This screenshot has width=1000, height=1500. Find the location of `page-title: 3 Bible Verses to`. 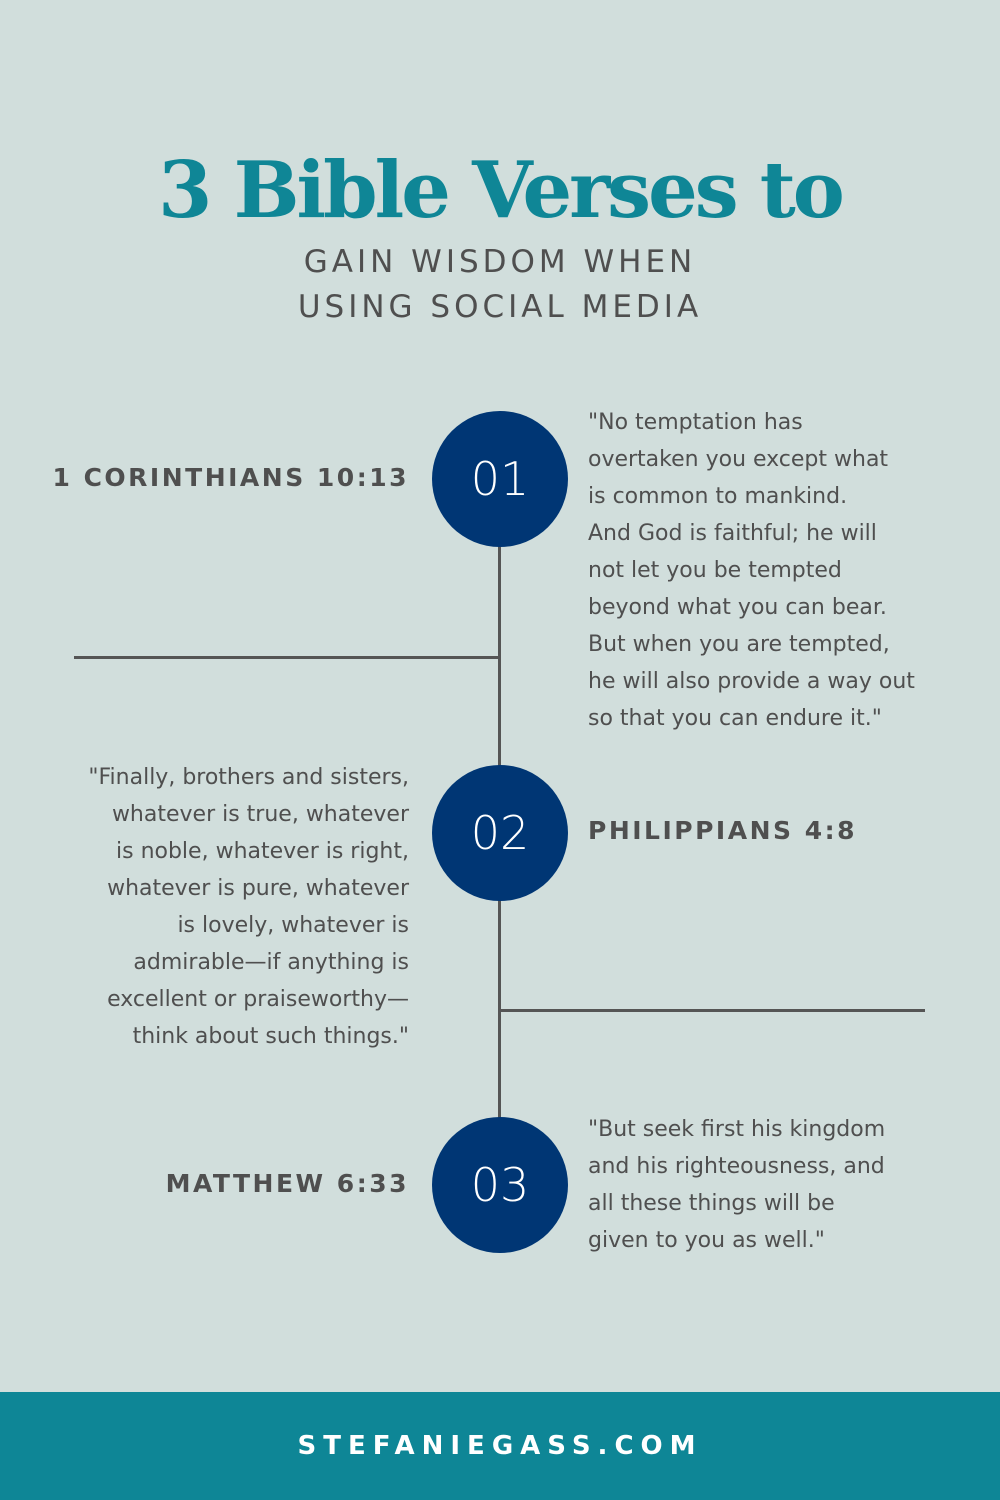

page-title: 3 Bible Verses to is located at coordinates (501, 190).